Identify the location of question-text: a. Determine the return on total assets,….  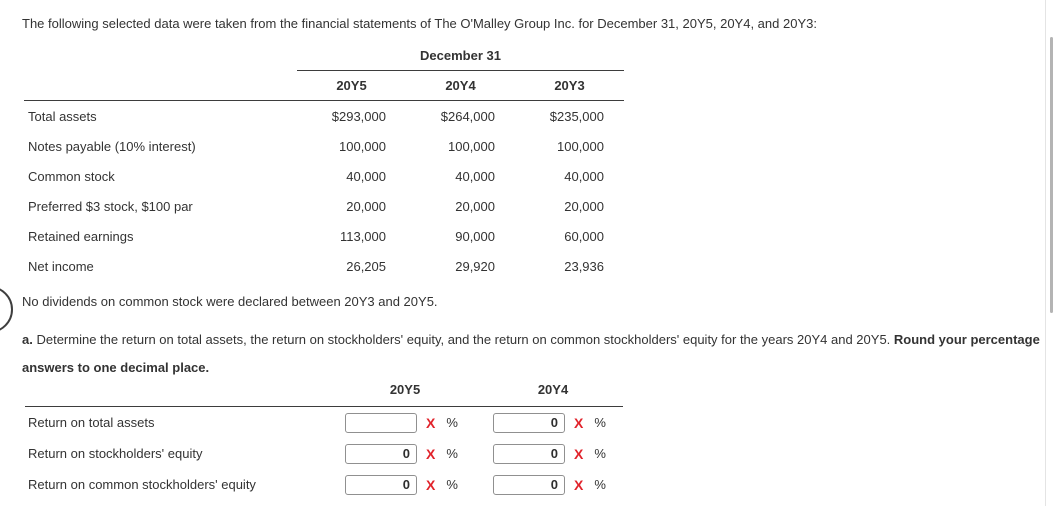
(532, 354).